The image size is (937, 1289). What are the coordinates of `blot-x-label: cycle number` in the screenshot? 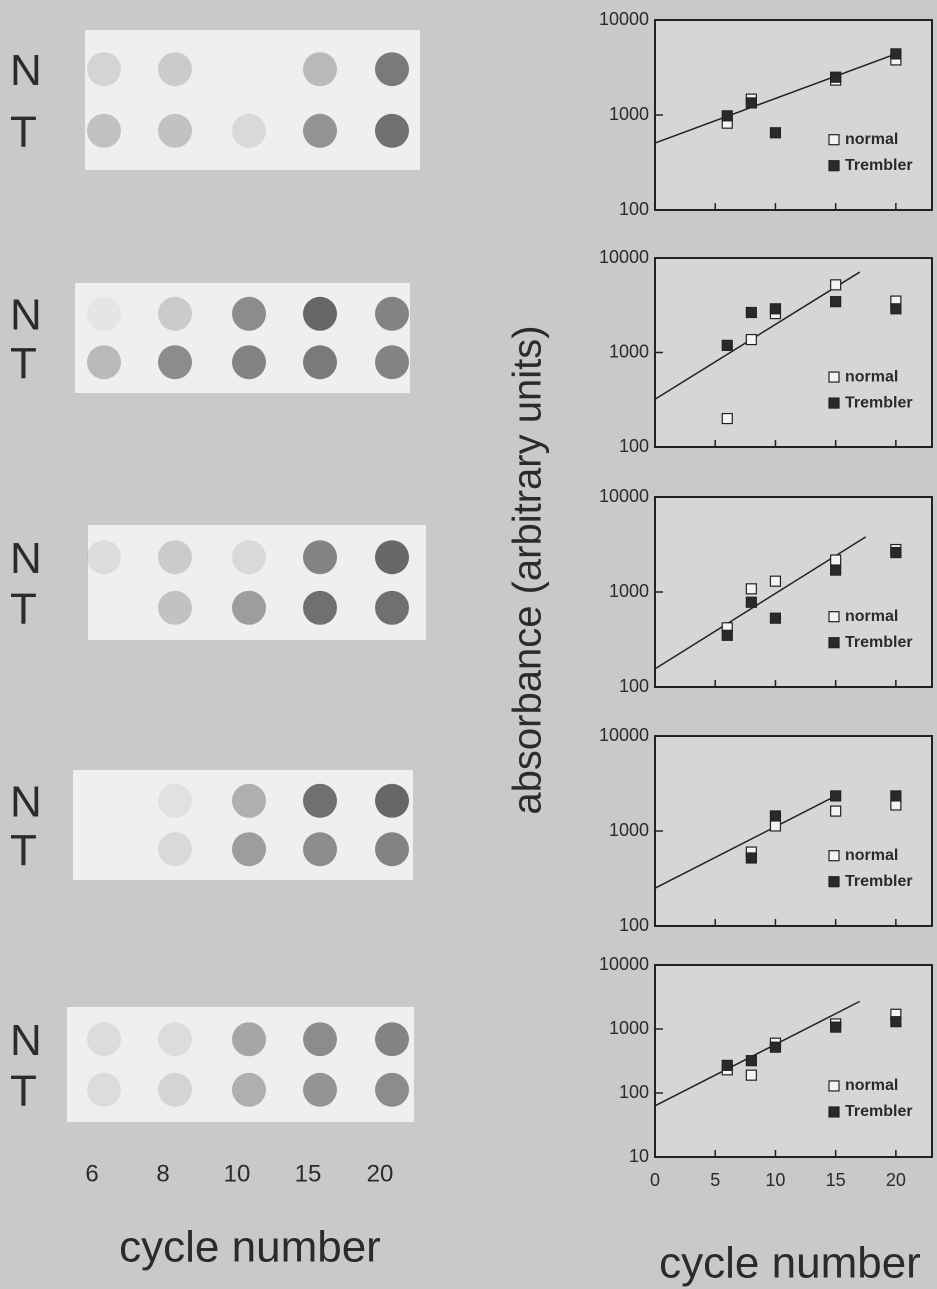 It's located at (250, 1247).